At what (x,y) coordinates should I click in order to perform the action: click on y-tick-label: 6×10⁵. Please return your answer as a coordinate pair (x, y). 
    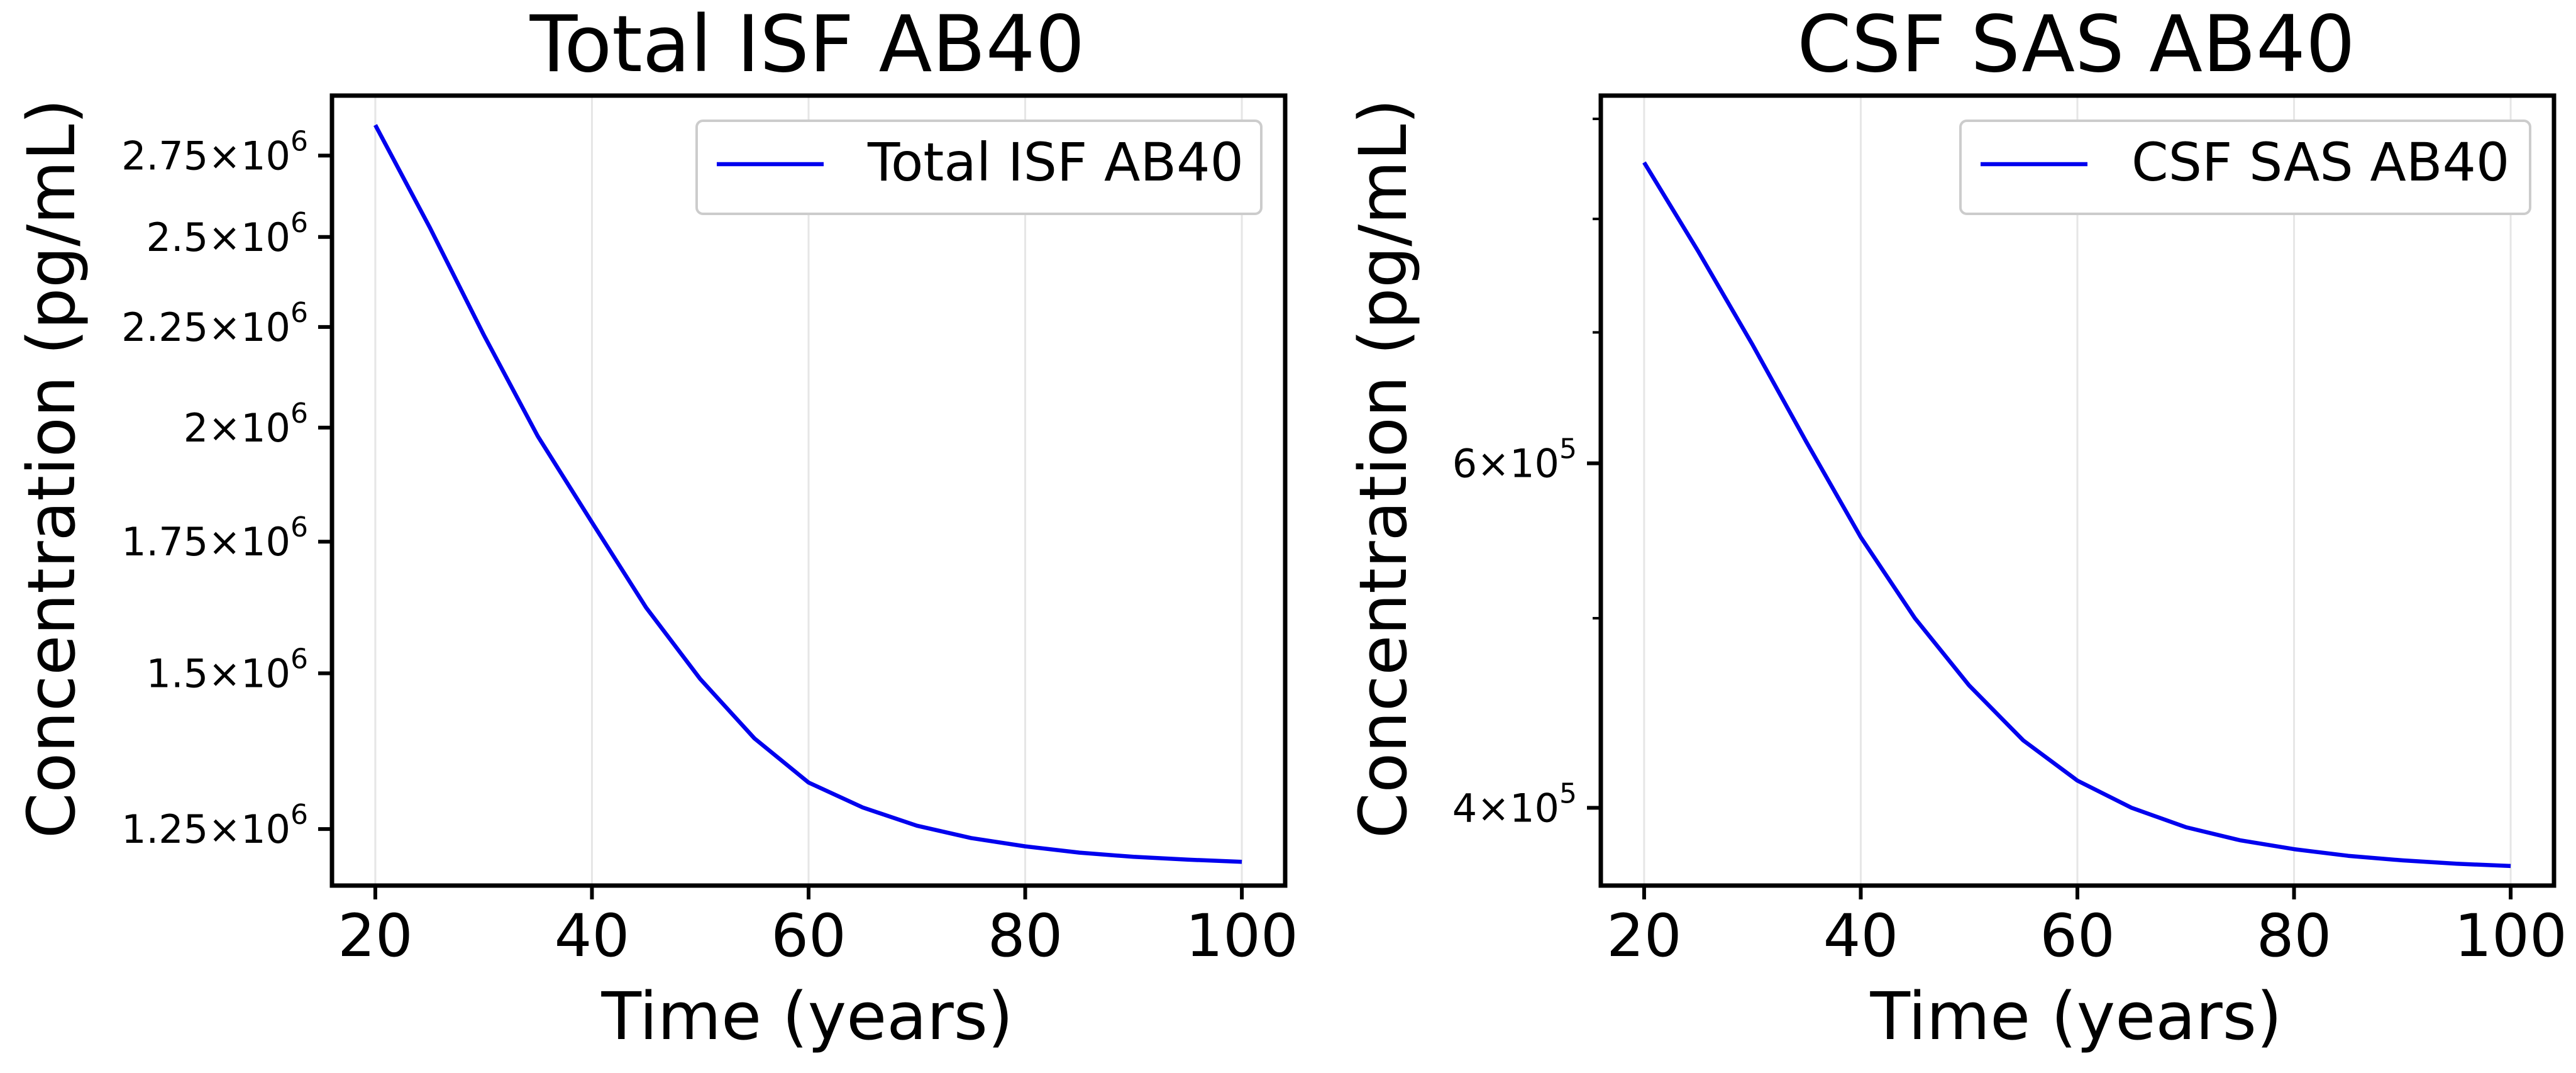
    Looking at the image, I should click on (1514, 460).